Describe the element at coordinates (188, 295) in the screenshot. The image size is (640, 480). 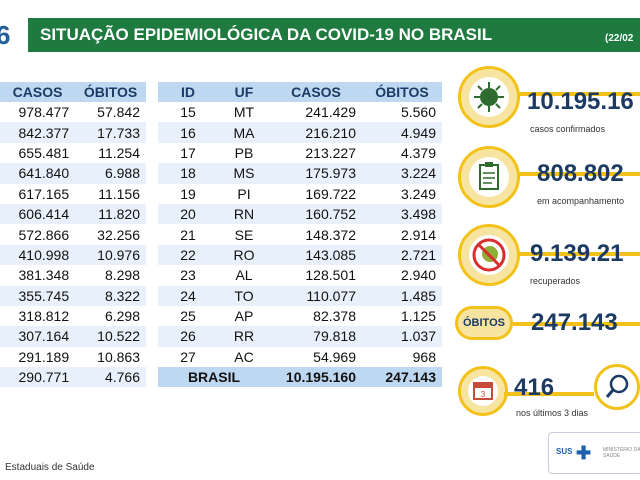
I see `id-cell: 24` at that location.